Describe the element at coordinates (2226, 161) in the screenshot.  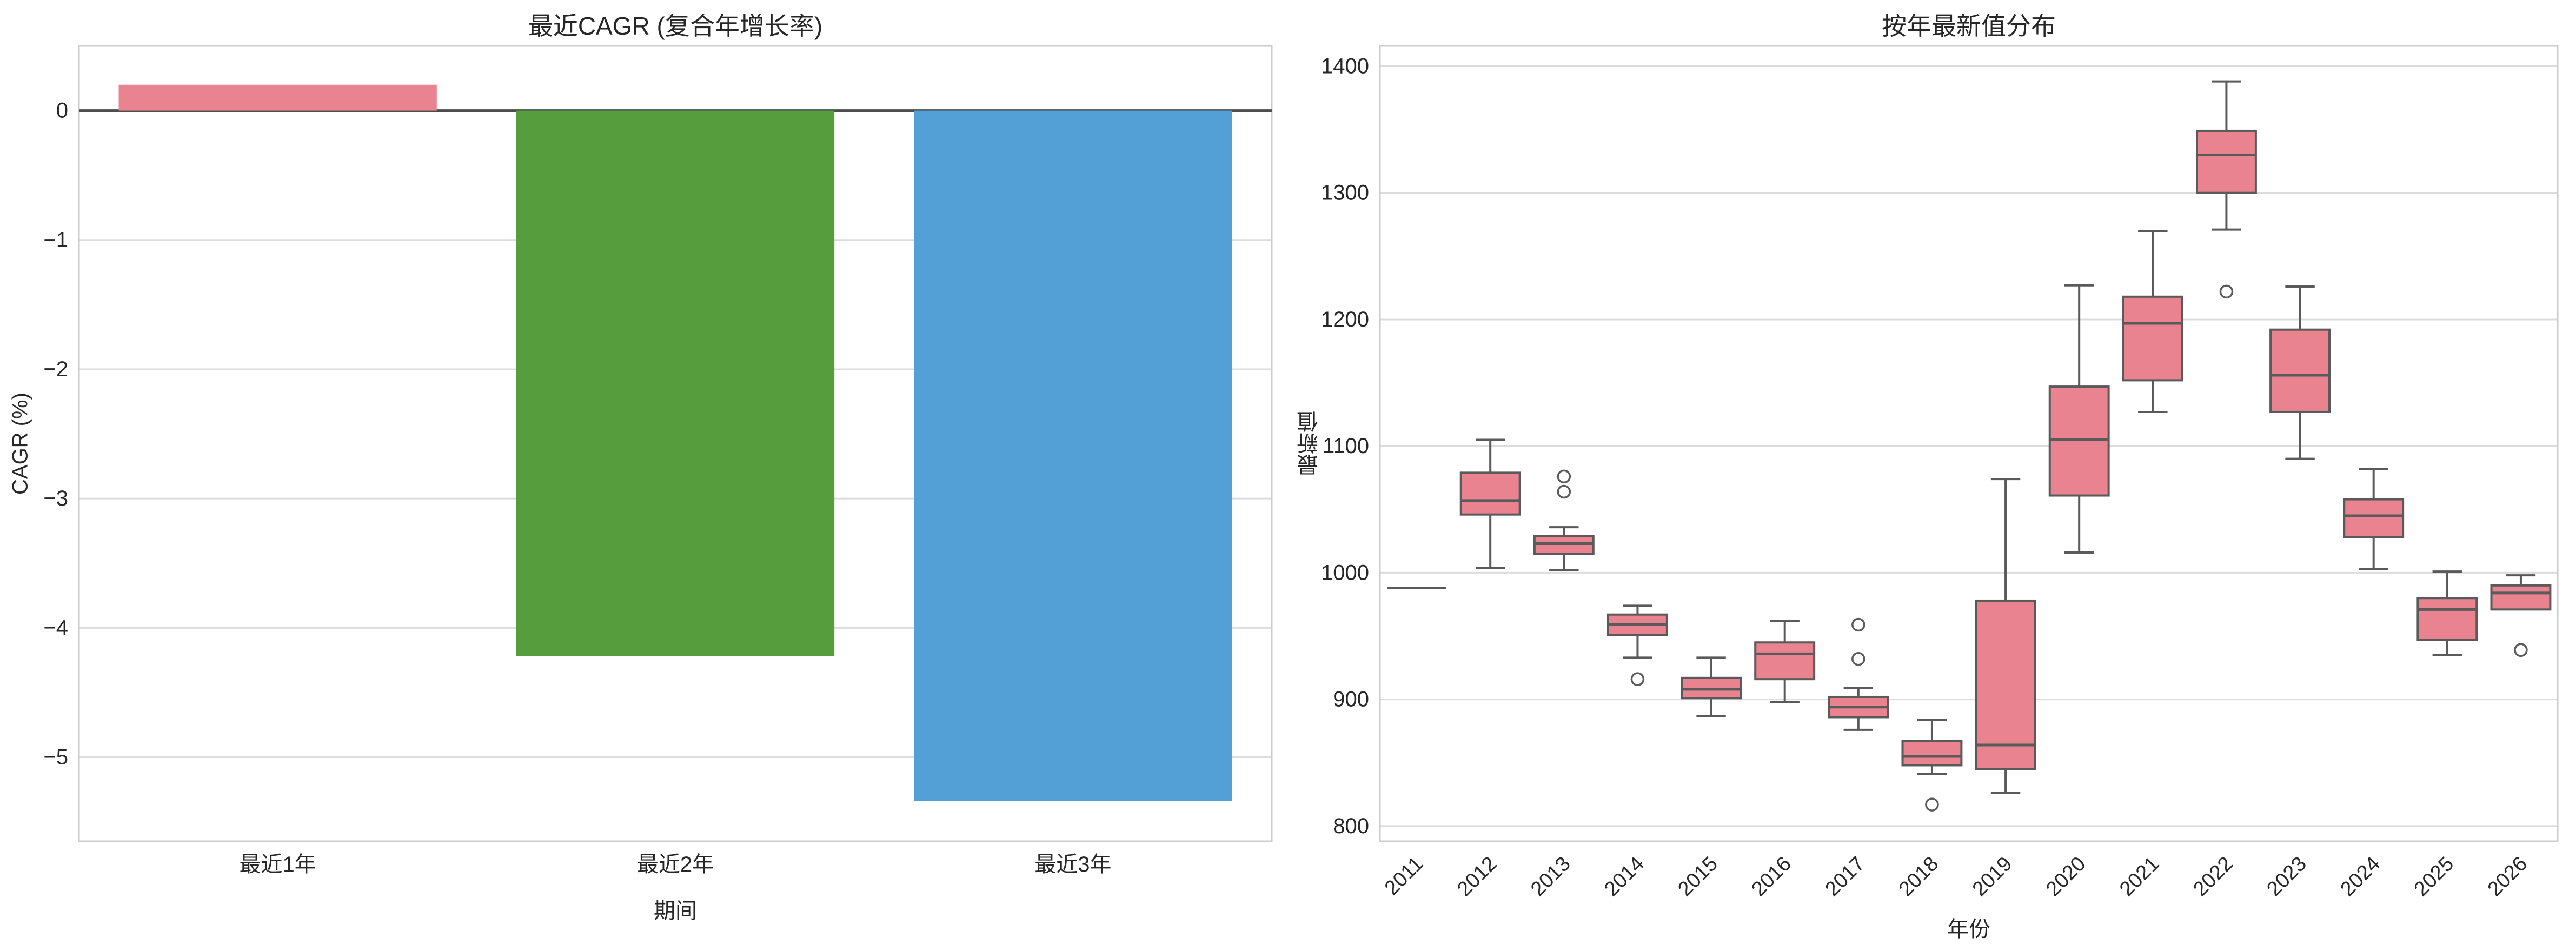
I see `box-2022` at that location.